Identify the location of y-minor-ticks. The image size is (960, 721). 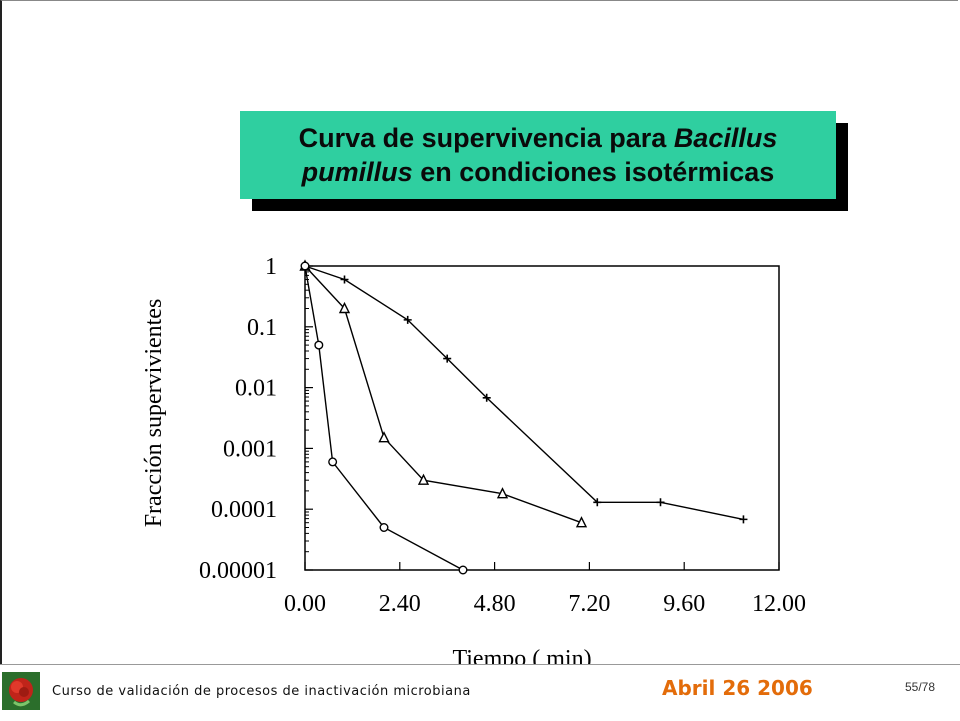
(307, 410).